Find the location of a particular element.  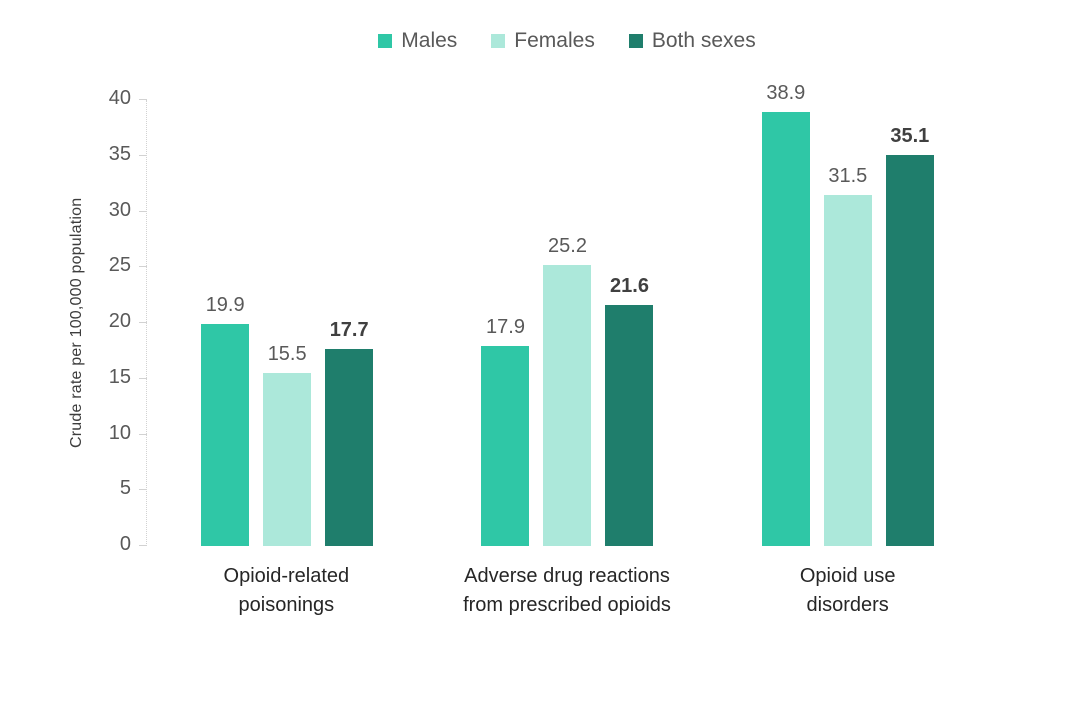

legend-item: Males is located at coordinates (417, 41).